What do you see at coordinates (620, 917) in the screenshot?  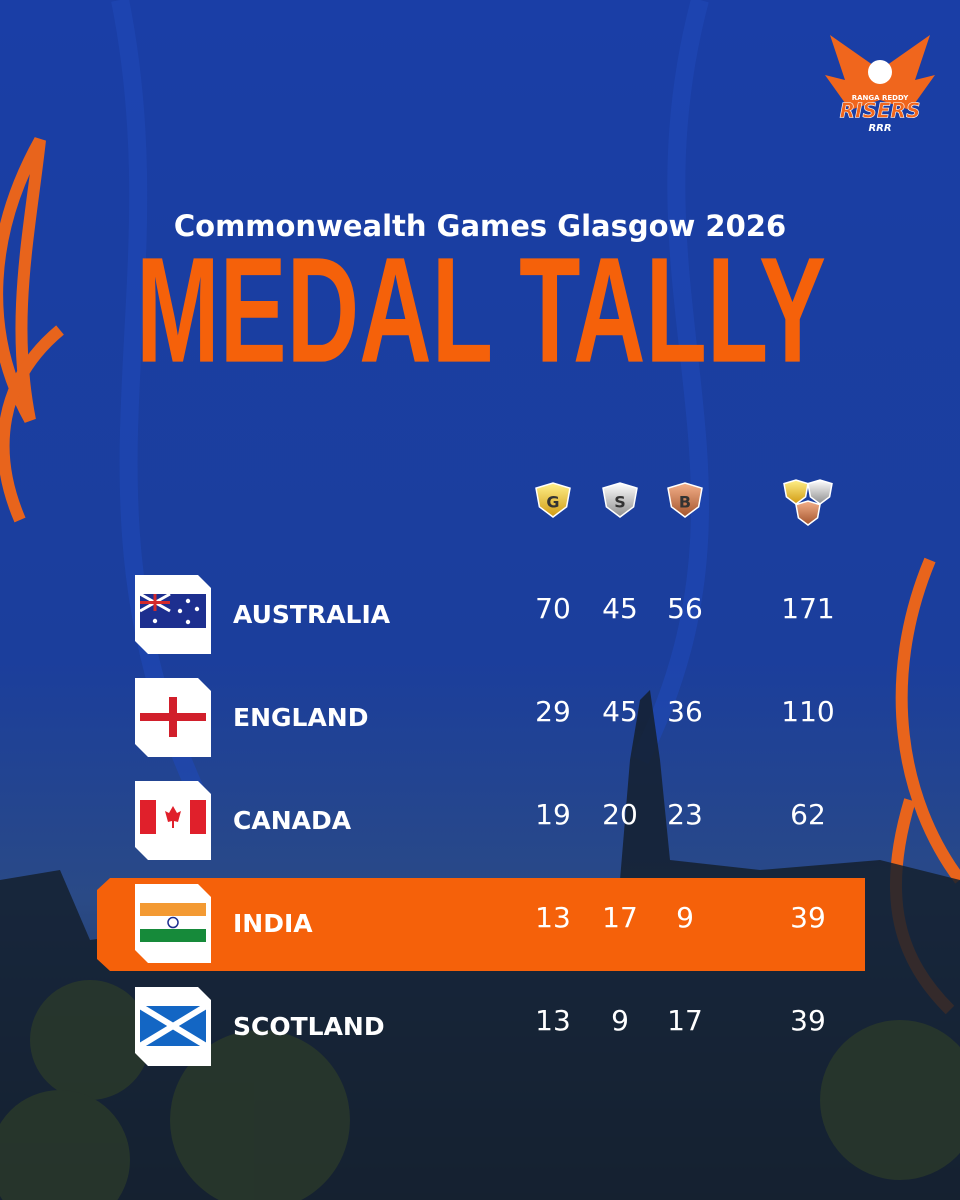 I see `silver-count: 17` at bounding box center [620, 917].